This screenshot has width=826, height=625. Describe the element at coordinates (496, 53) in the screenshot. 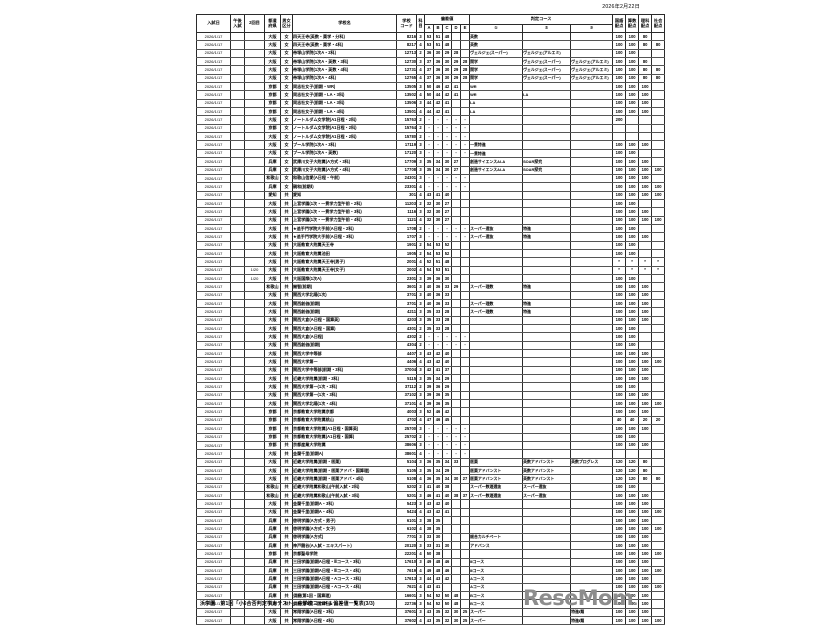

I see `row-course-1: ヴェルジェ(スーパー)` at that location.